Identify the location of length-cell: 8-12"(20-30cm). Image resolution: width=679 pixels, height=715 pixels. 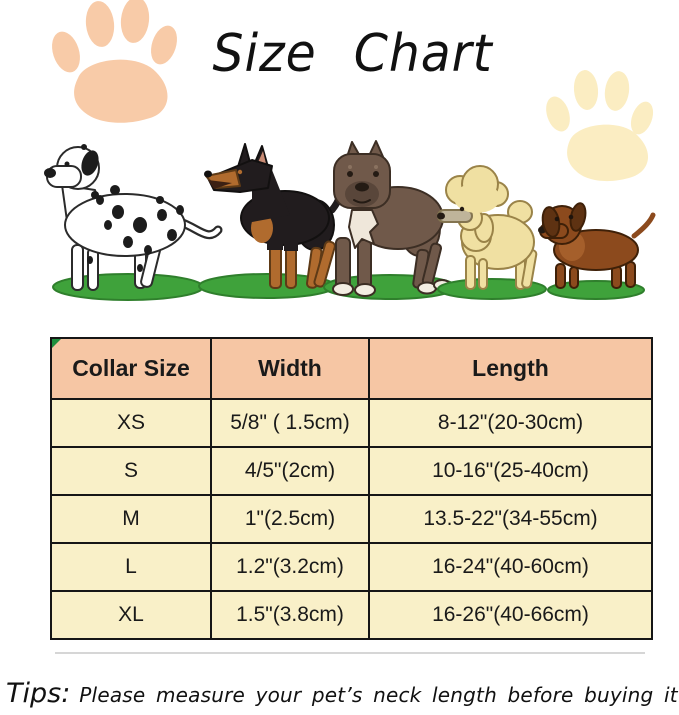
(509, 423).